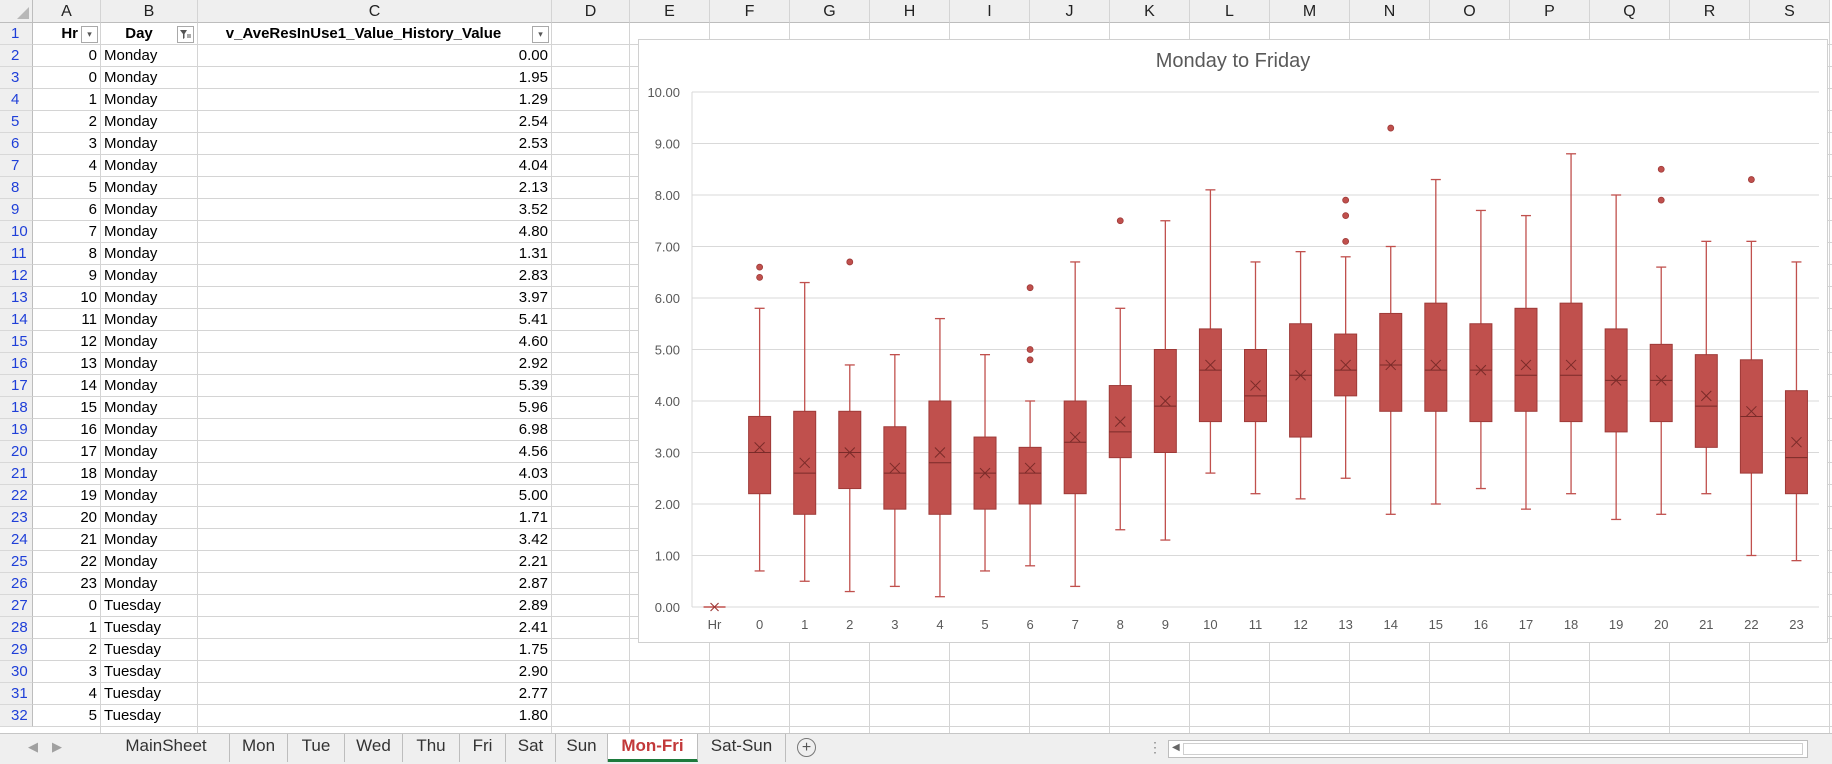  What do you see at coordinates (67, 518) in the screenshot?
I see `cell-hr: 20` at bounding box center [67, 518].